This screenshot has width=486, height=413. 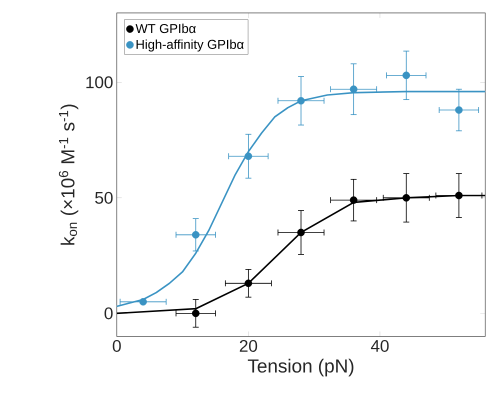 I want to click on x-tick-label: 40, so click(x=379, y=346).